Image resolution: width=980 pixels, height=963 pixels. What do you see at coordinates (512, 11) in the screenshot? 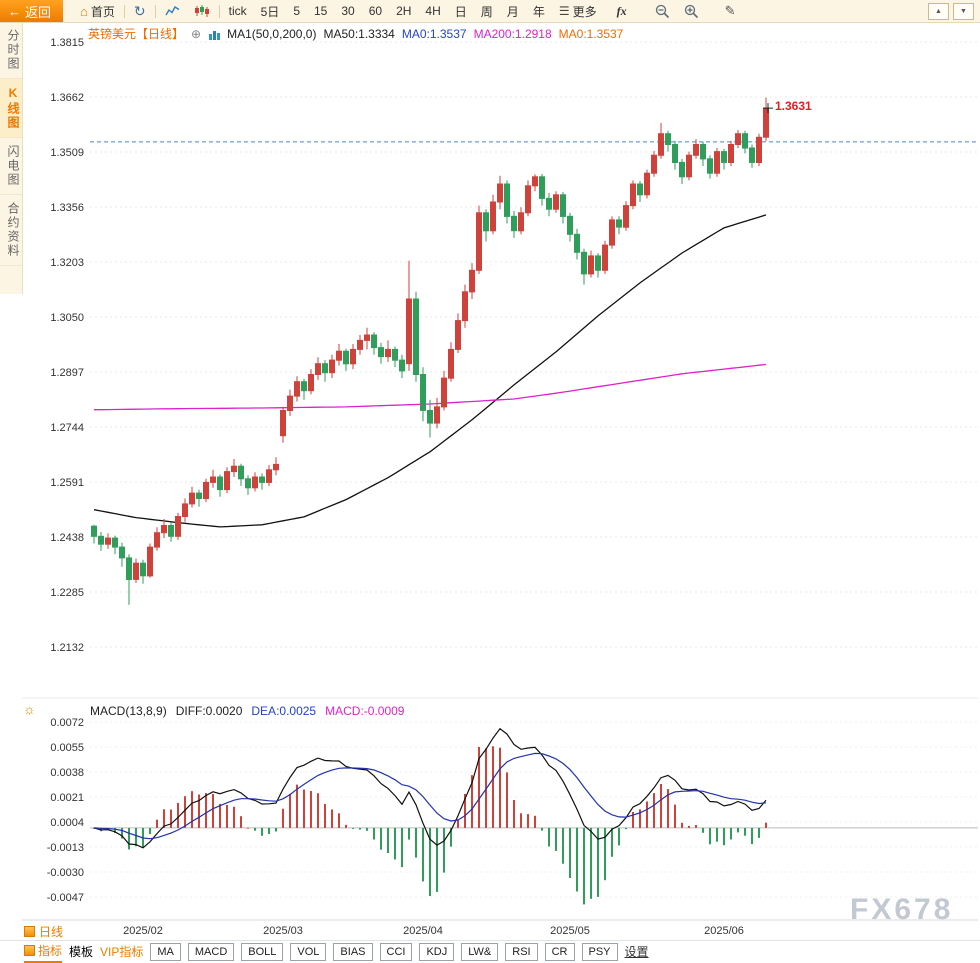
I see `interval-monthly: 月` at bounding box center [512, 11].